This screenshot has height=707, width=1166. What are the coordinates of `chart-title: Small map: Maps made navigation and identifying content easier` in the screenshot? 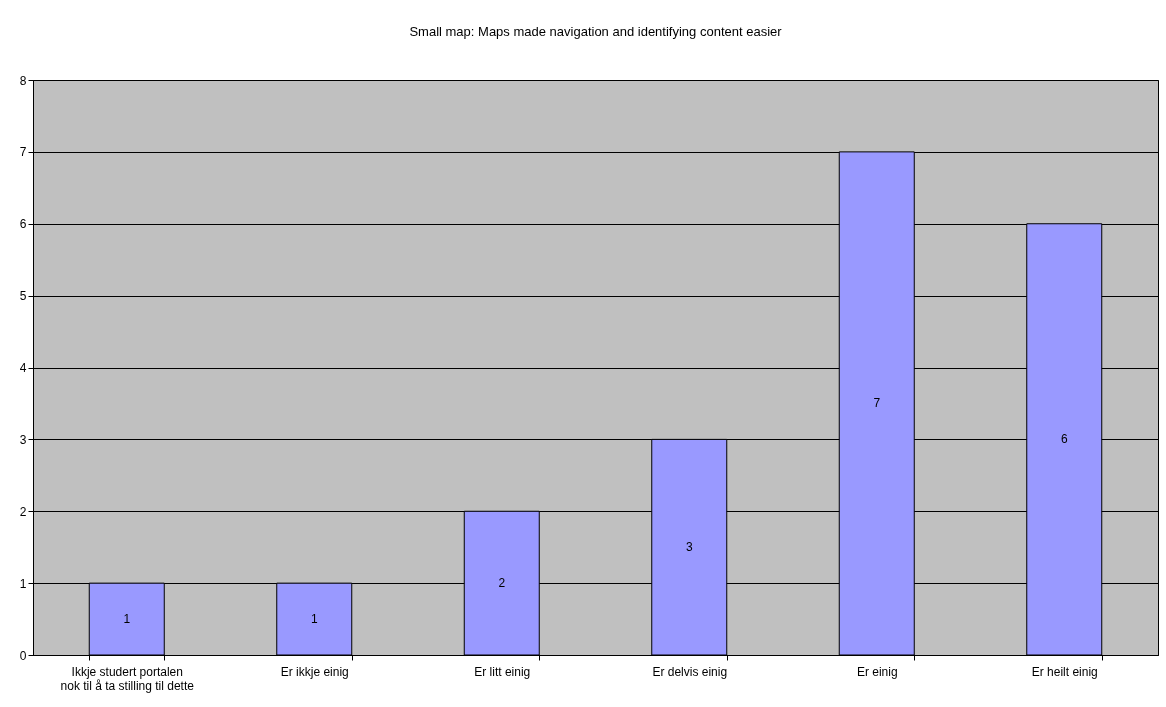 It's located at (596, 31).